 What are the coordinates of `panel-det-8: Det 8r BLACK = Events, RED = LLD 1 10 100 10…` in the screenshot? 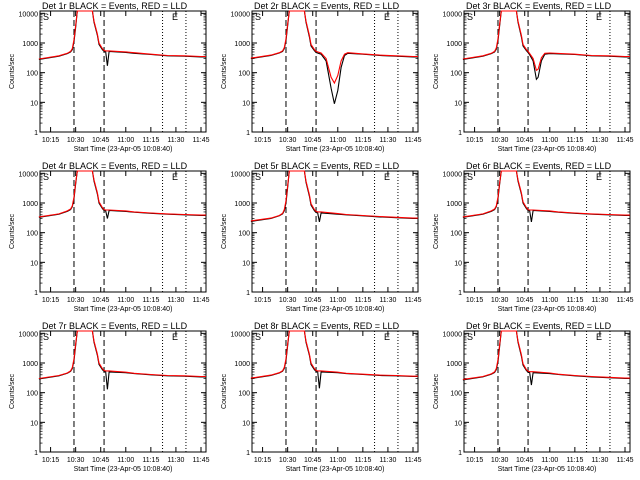 It's located at (321, 397).